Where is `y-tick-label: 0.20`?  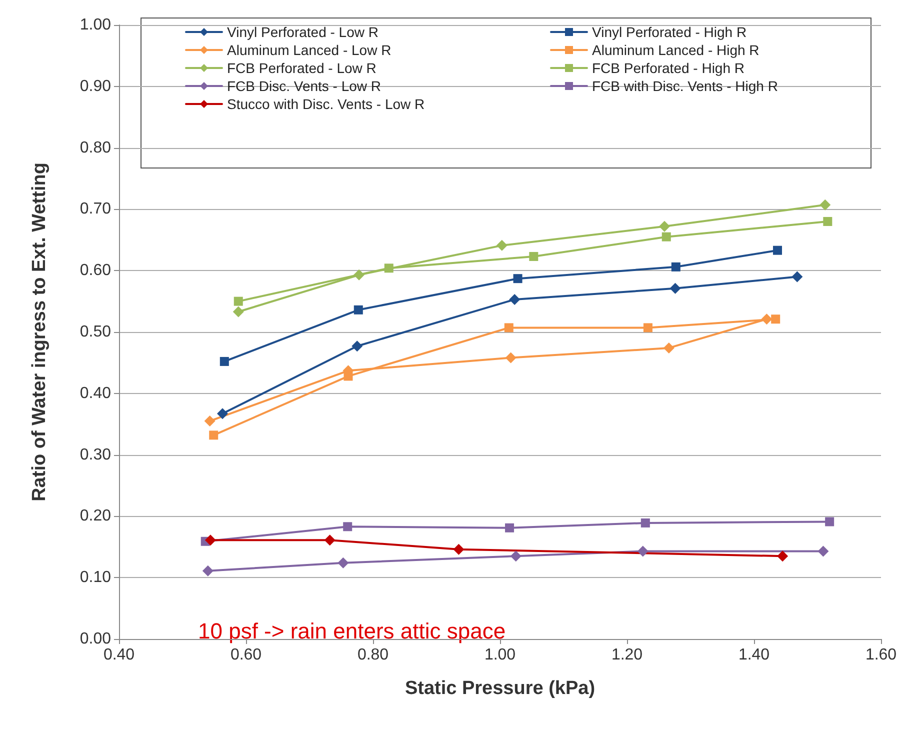
y-tick-label: 0.20 is located at coordinates (96, 516).